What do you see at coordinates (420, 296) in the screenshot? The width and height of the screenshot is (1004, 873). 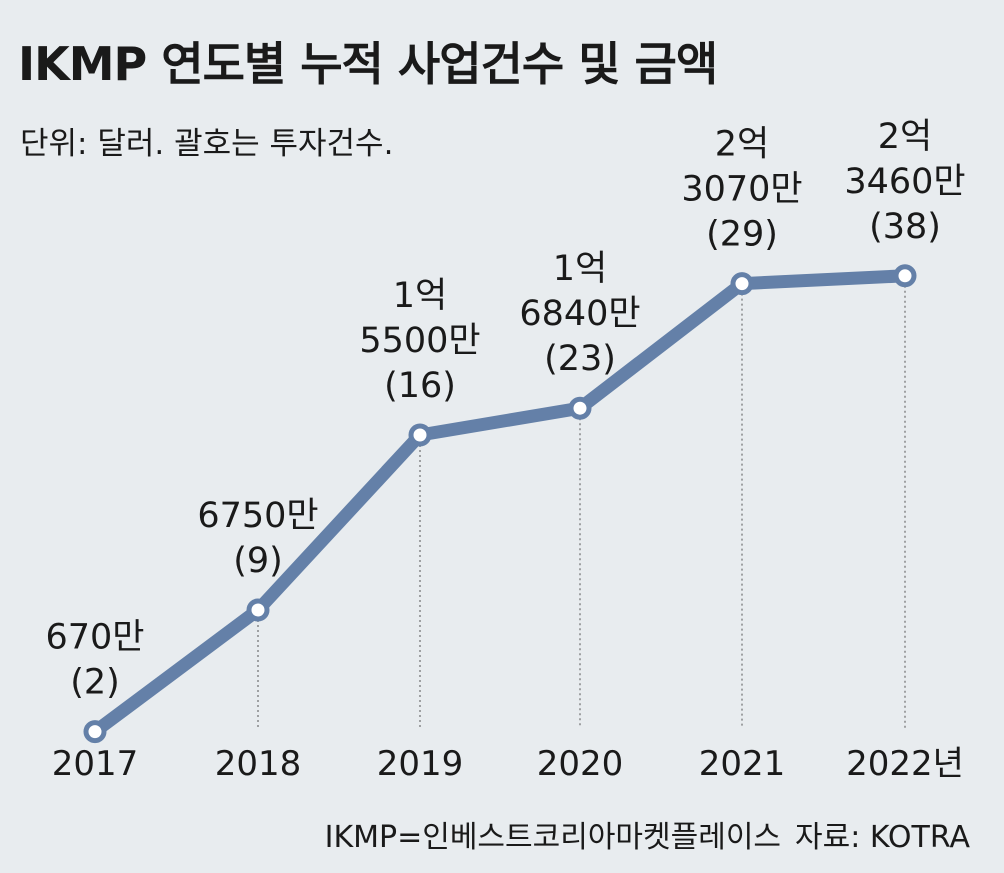 I see `data-label-2019-1: 1억` at bounding box center [420, 296].